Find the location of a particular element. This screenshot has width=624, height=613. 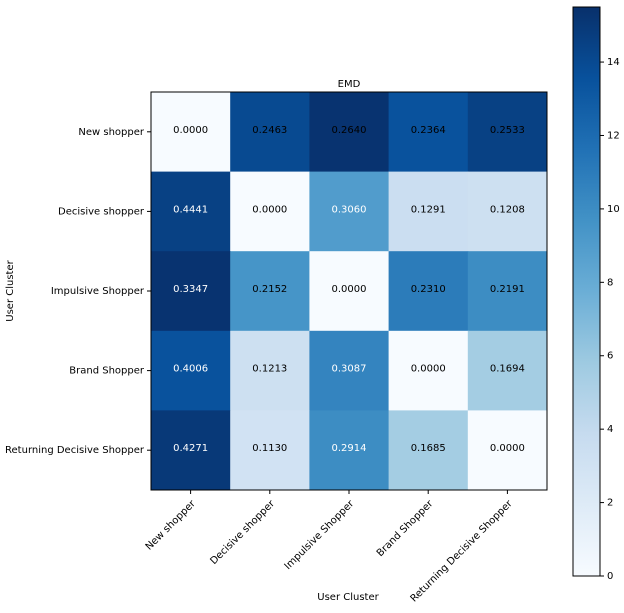

colorbar-tick-label: 2 is located at coordinates (610, 503).